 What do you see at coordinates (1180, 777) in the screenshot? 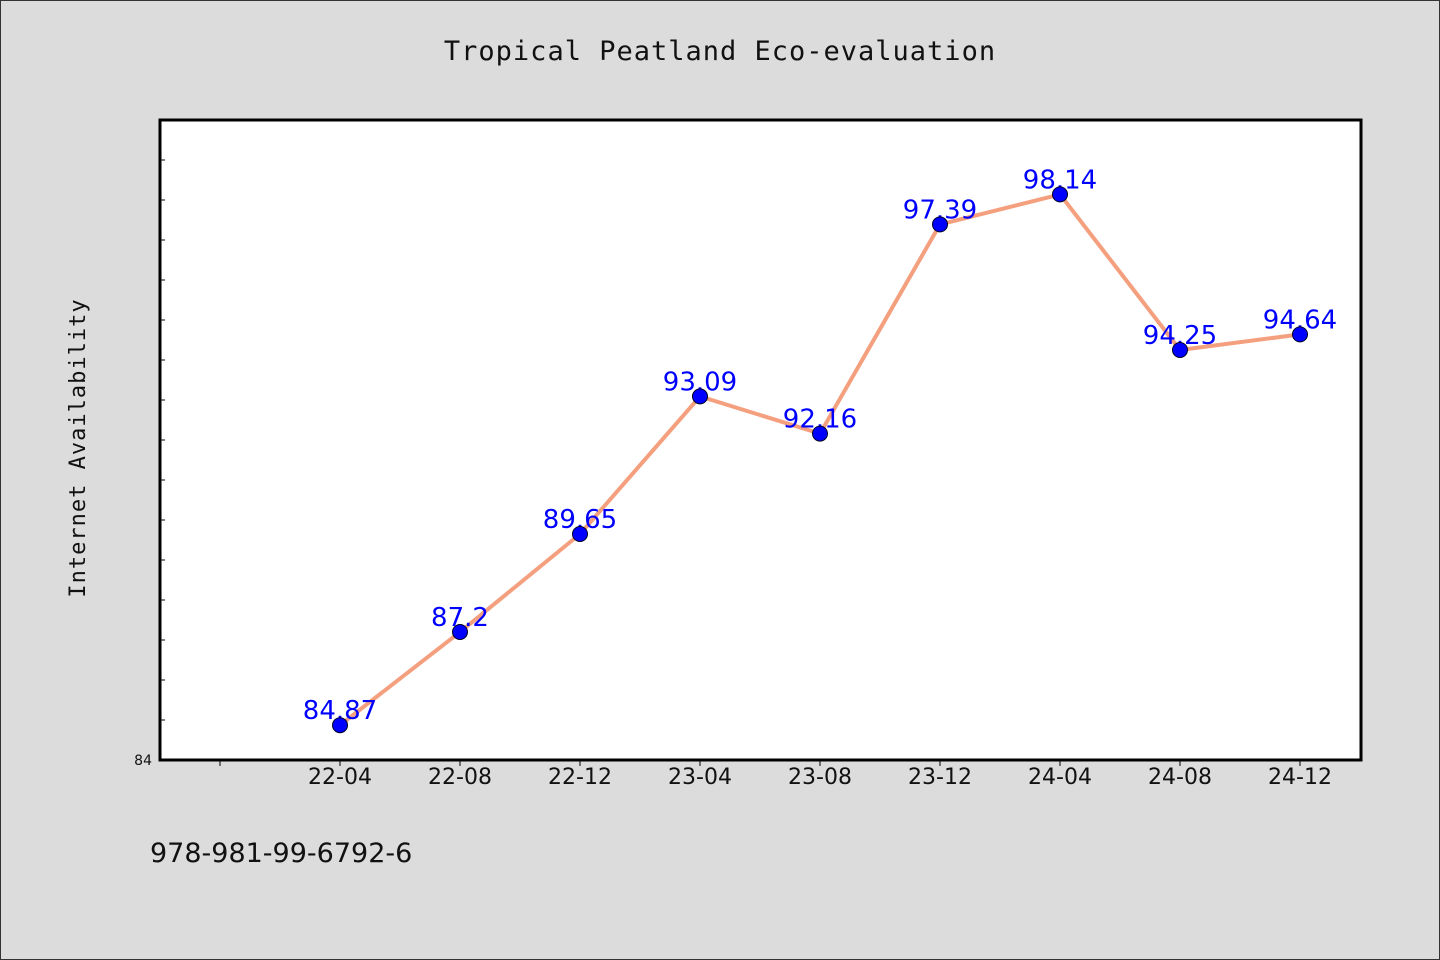
I see `x-tick-label: 24-08` at bounding box center [1180, 777].